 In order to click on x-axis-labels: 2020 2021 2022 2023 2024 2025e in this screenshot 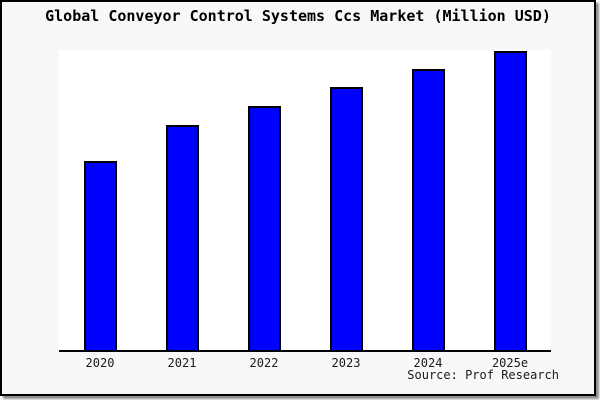, I will do `click(305, 363)`.